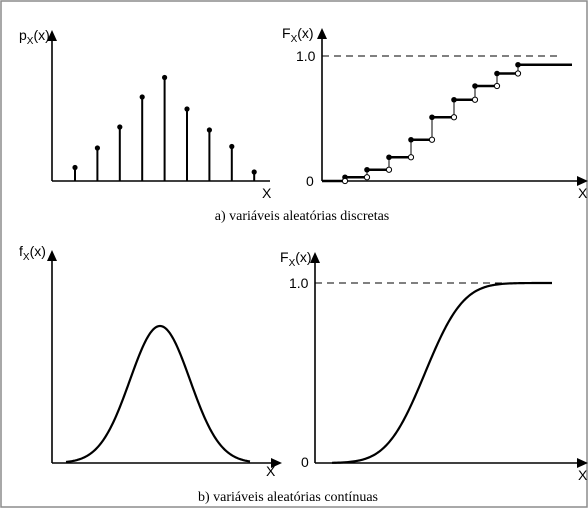 This screenshot has height=508, width=588. Describe the element at coordinates (299, 283) in the screenshot. I see `continuous-cdf-tick-one: 1.0` at that location.